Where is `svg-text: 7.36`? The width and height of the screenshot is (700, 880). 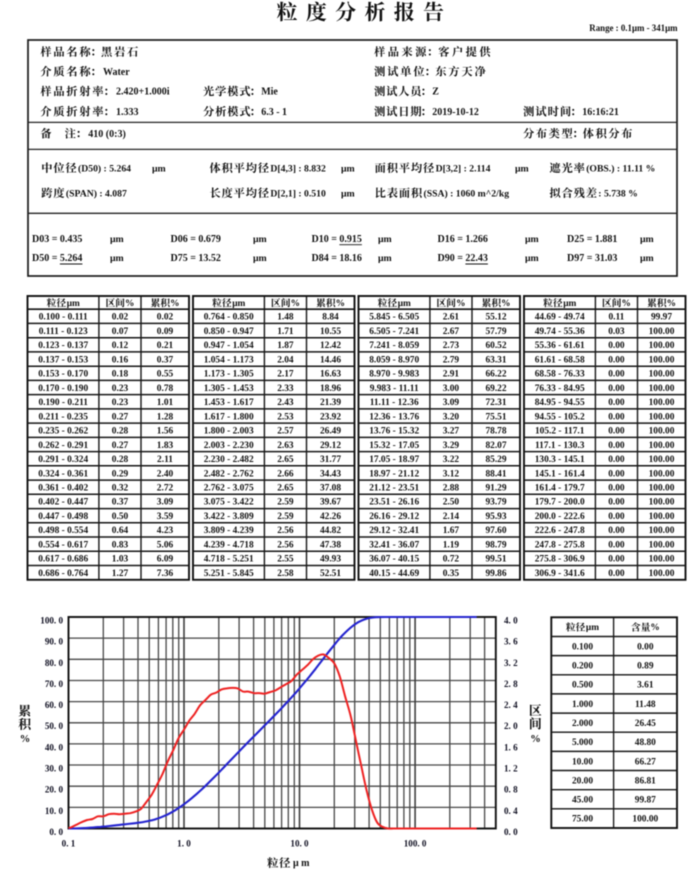 svg-text: 7.36 is located at coordinates (165, 574).